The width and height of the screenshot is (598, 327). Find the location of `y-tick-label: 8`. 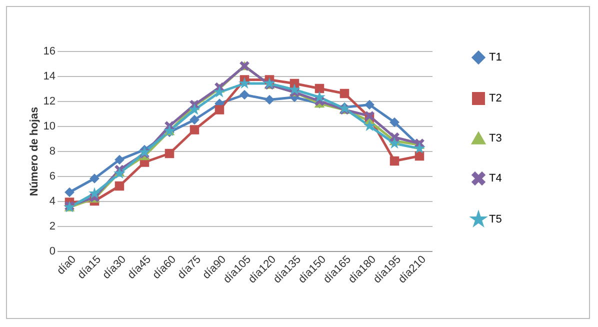

y-tick-label: 8 is located at coordinates (52, 152).